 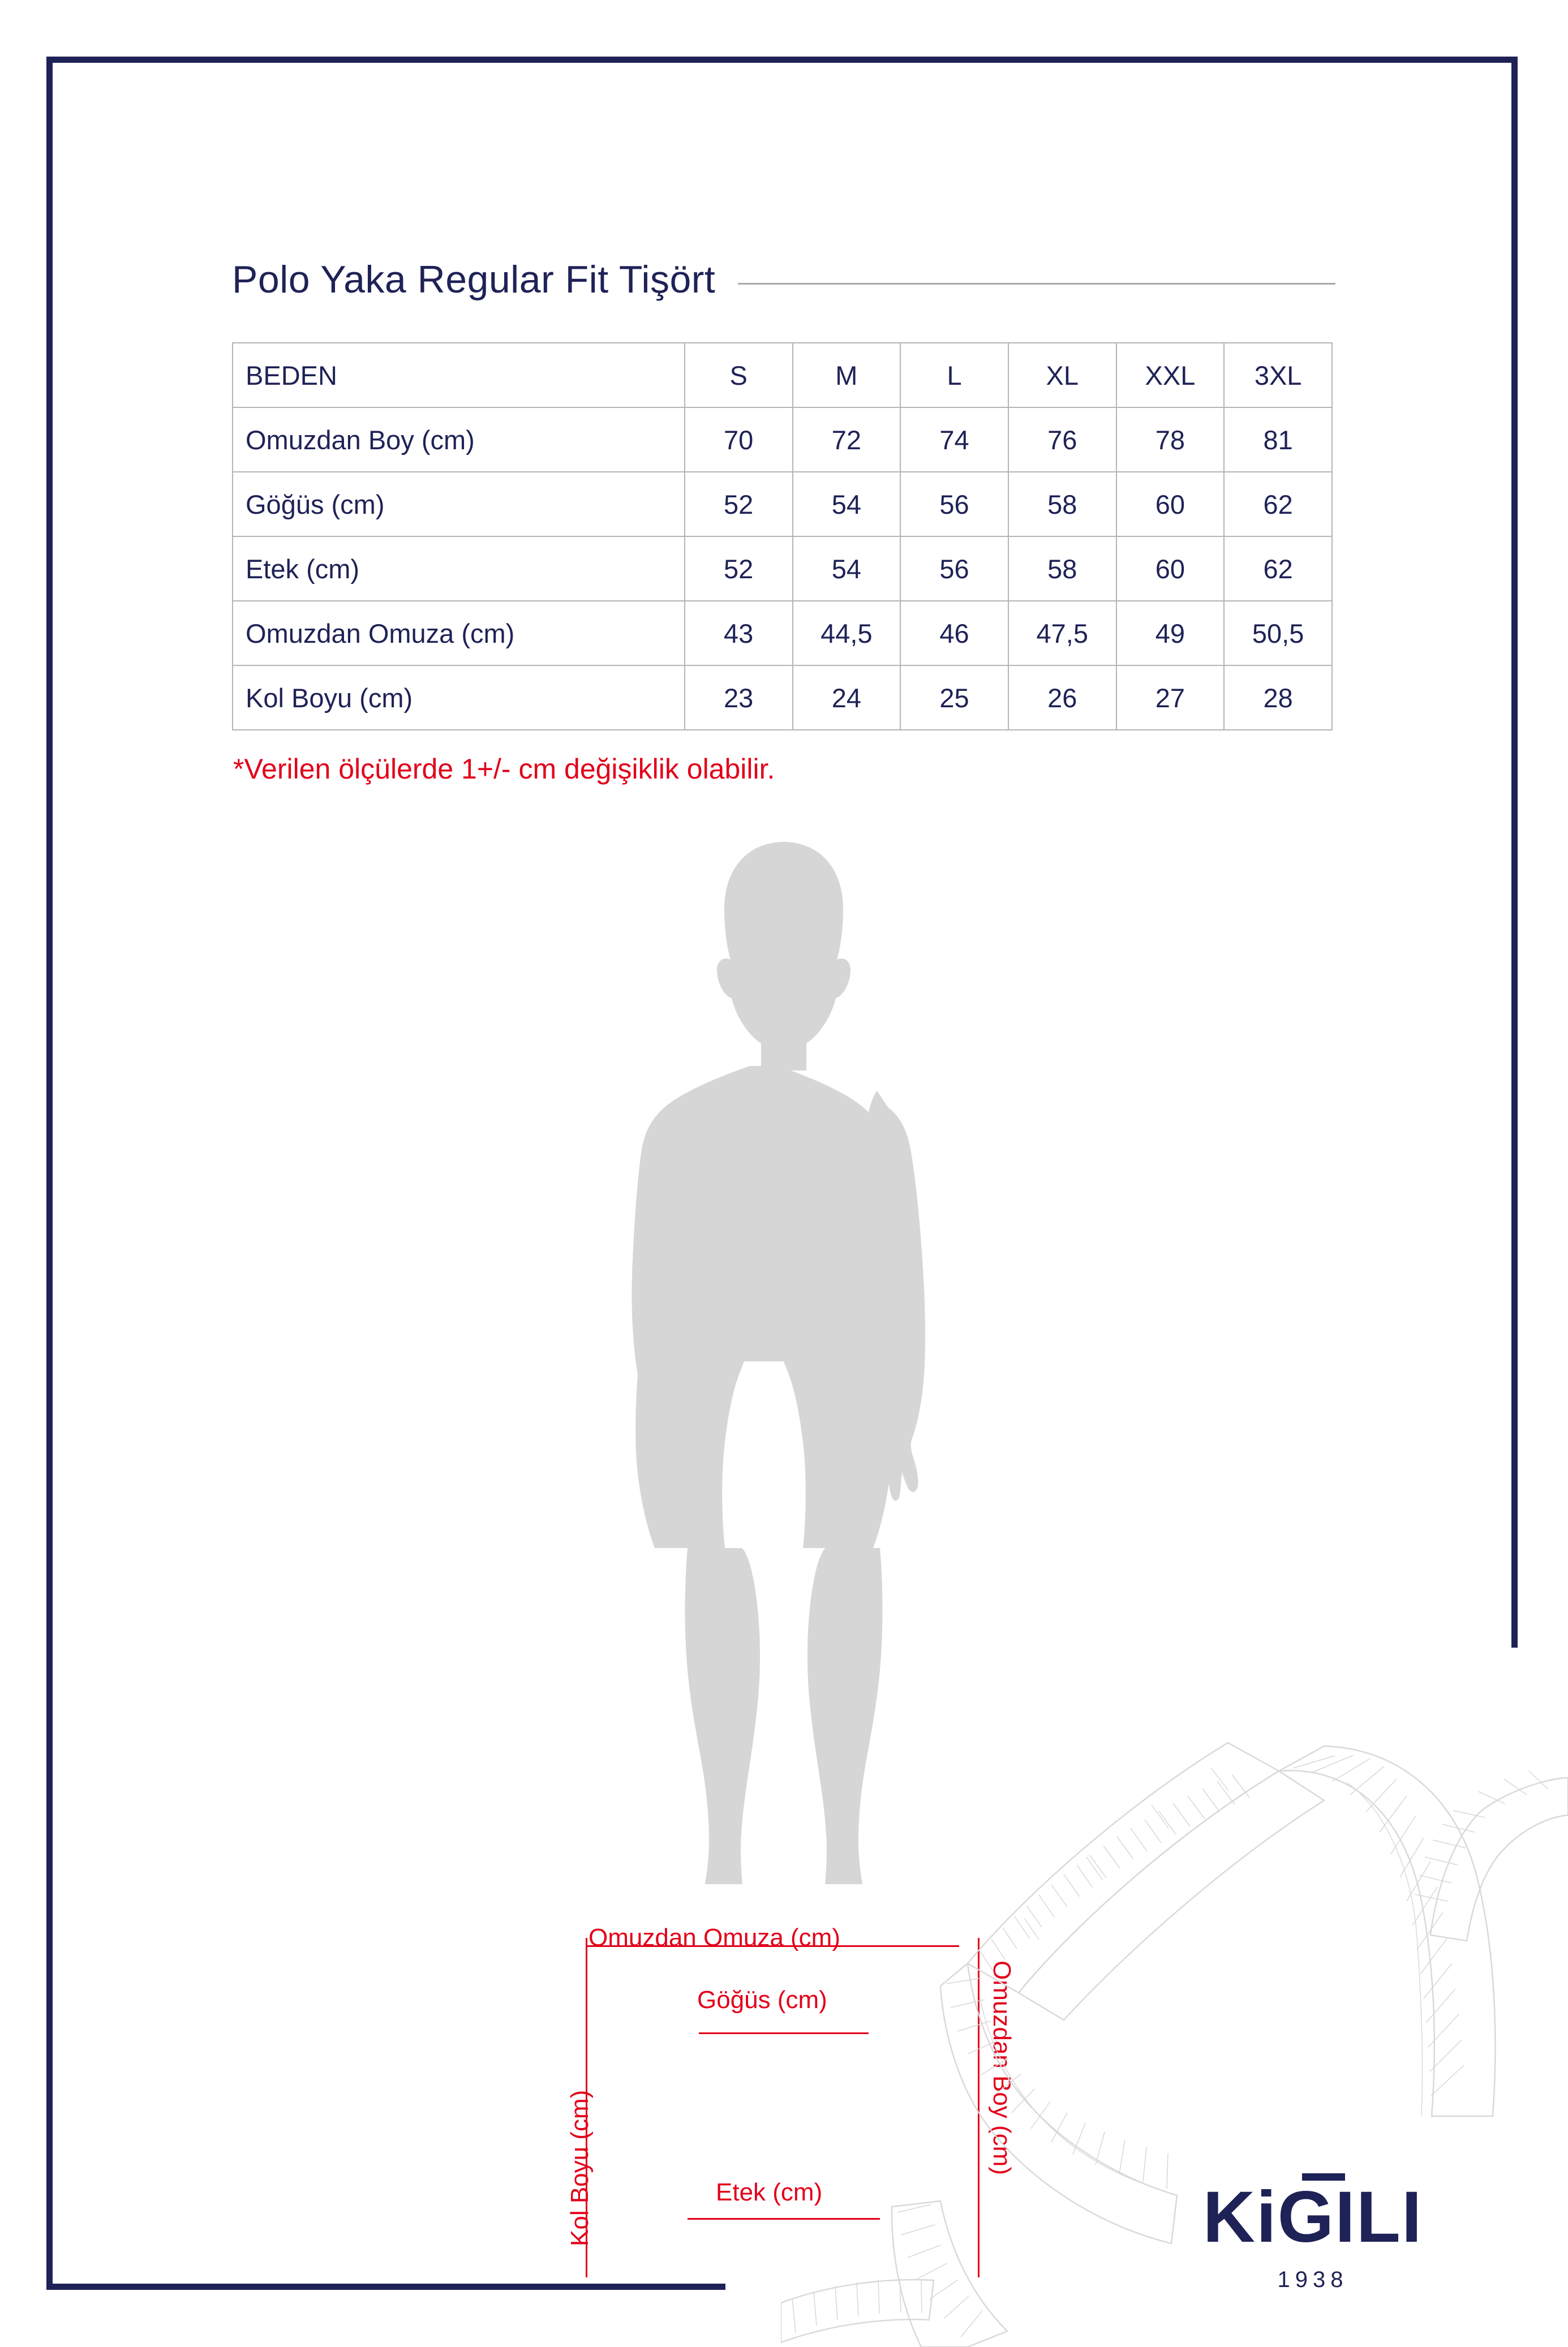 I want to click on table-row-label: Omuzdan Boy (cm), so click(x=459, y=439).